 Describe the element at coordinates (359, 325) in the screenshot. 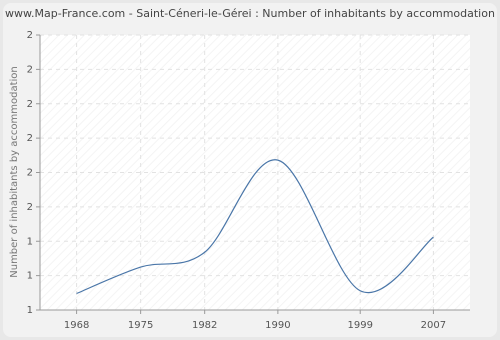

I see `x-tick-label: 1999` at that location.